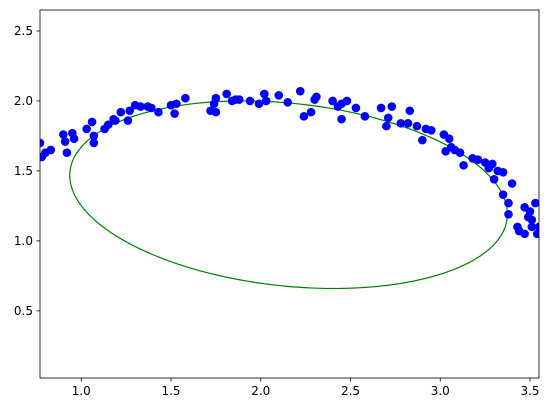 This screenshot has height=418, width=549. I want to click on x-tick-label: 1.0, so click(81, 391).